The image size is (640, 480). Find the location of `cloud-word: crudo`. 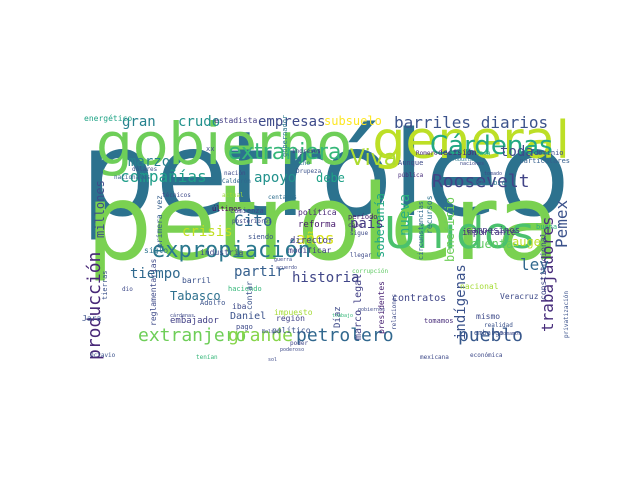

cloud-word: crudo is located at coordinates (199, 122).